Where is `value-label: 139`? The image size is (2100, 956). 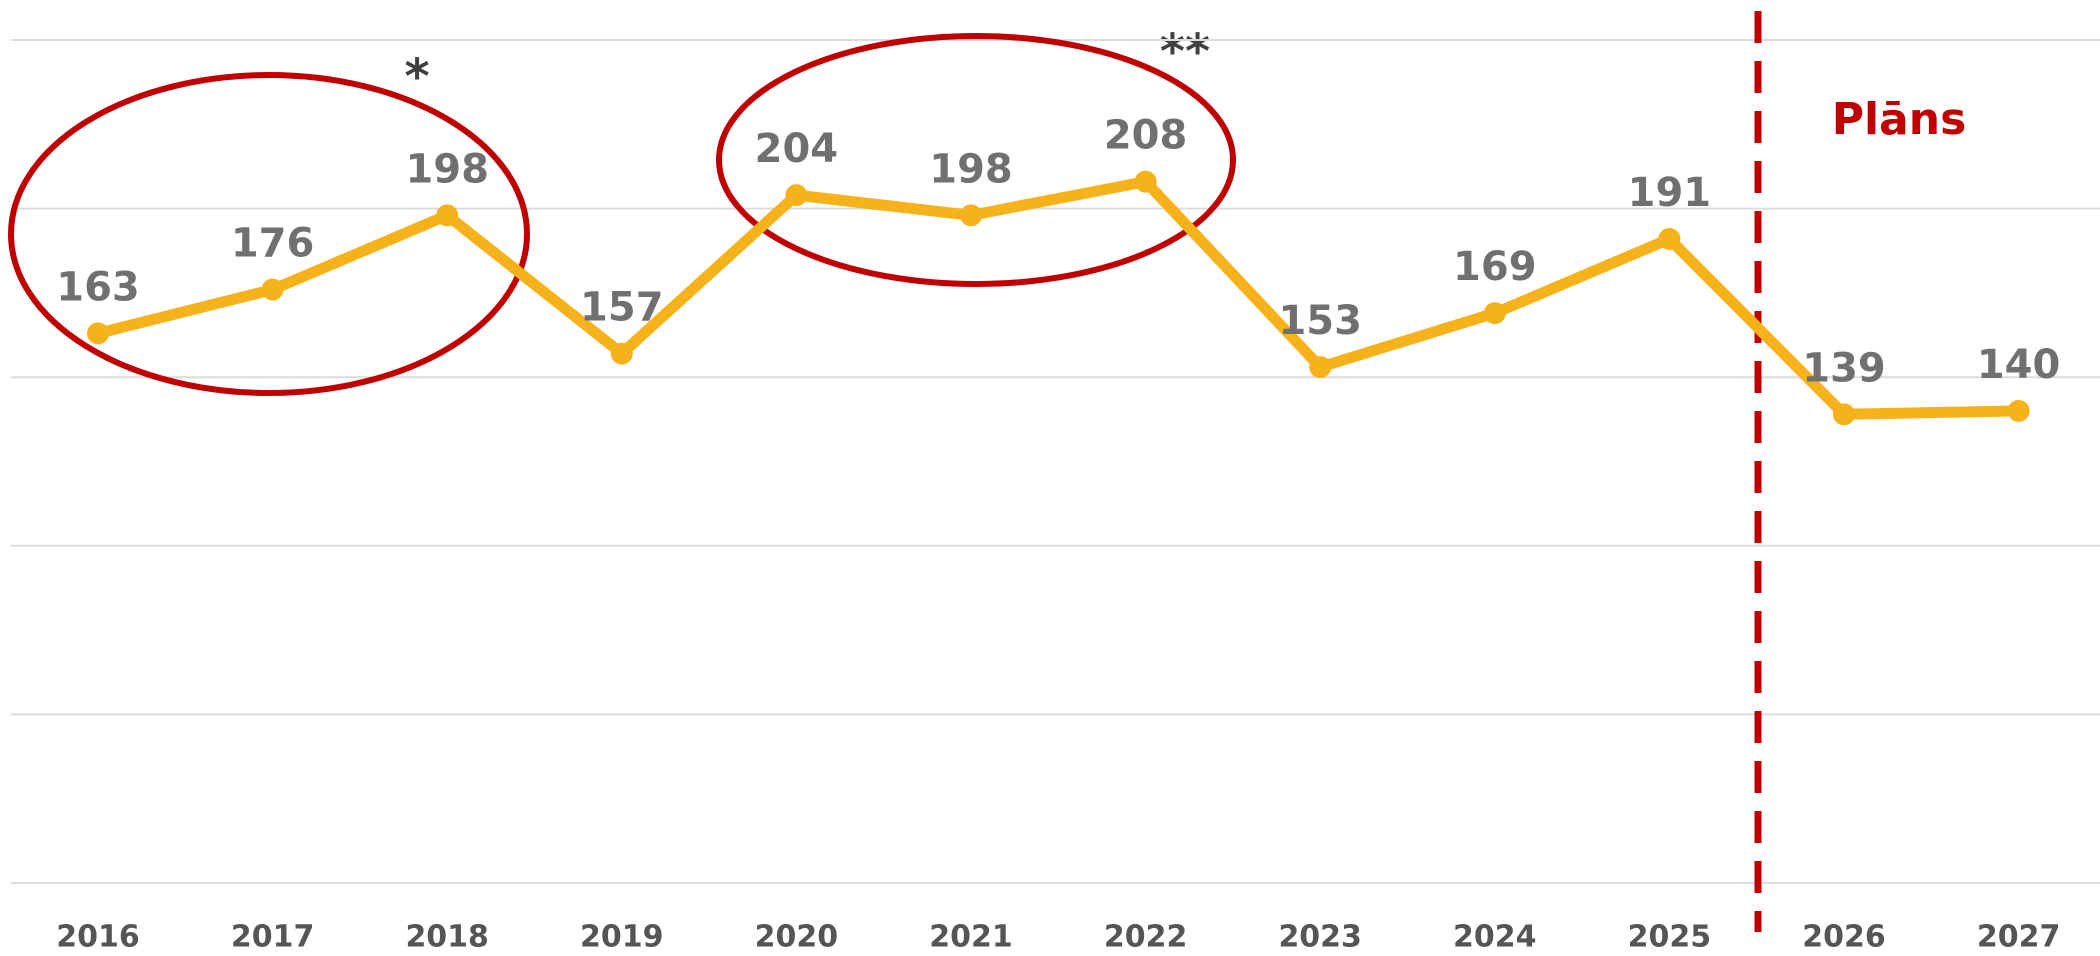 value-label: 139 is located at coordinates (1844, 368).